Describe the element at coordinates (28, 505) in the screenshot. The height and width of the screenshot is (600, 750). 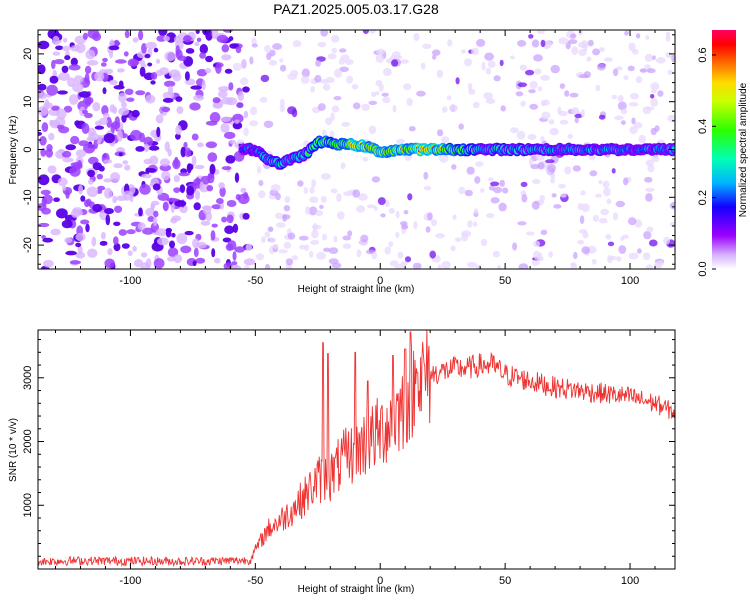
I see `y-tick-label: 1000` at that location.